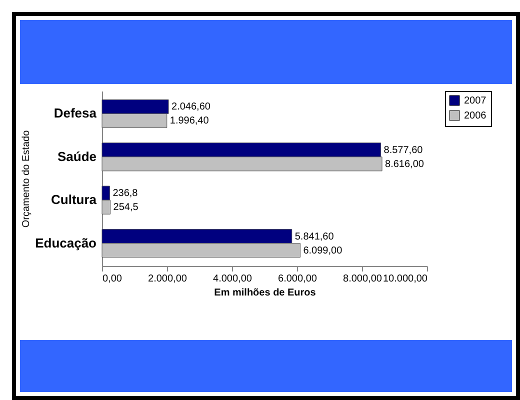 This screenshot has height=400, width=520. Describe the element at coordinates (265, 293) in the screenshot. I see `x-axis-title: Em milhões de Euros` at that location.